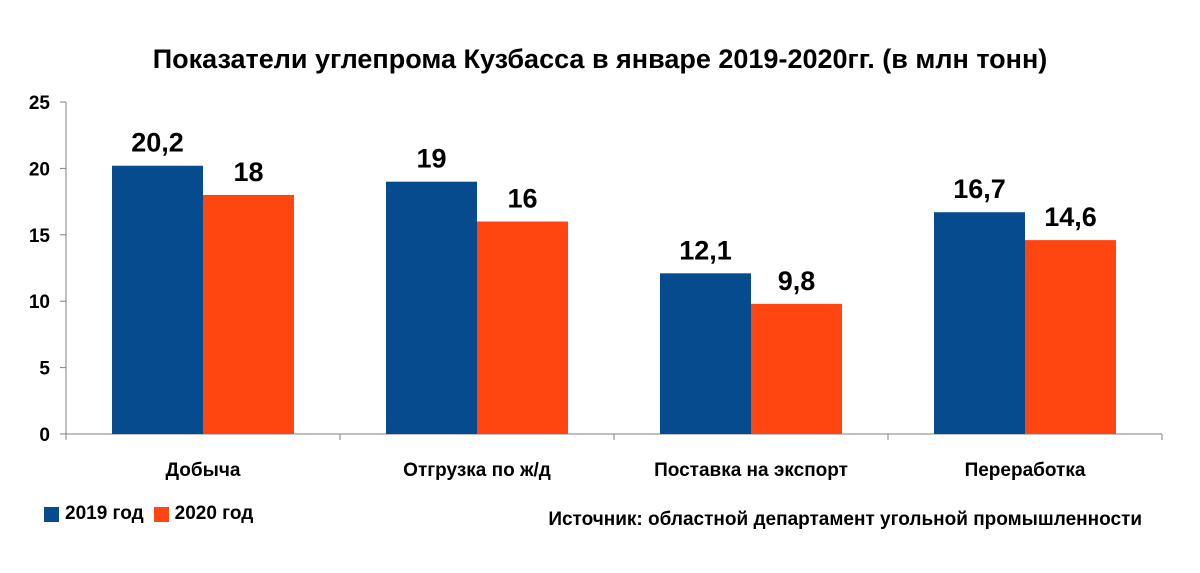  Describe the element at coordinates (751, 470) in the screenshot. I see `x-tick-label: Поставка на экспорт` at that location.